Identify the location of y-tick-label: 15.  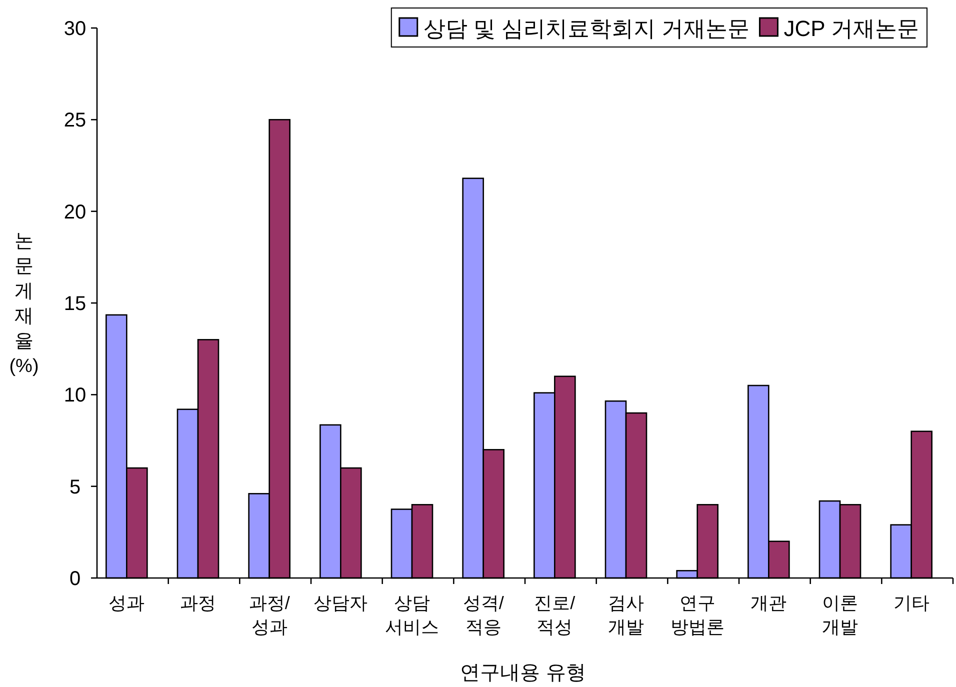
(75, 304).